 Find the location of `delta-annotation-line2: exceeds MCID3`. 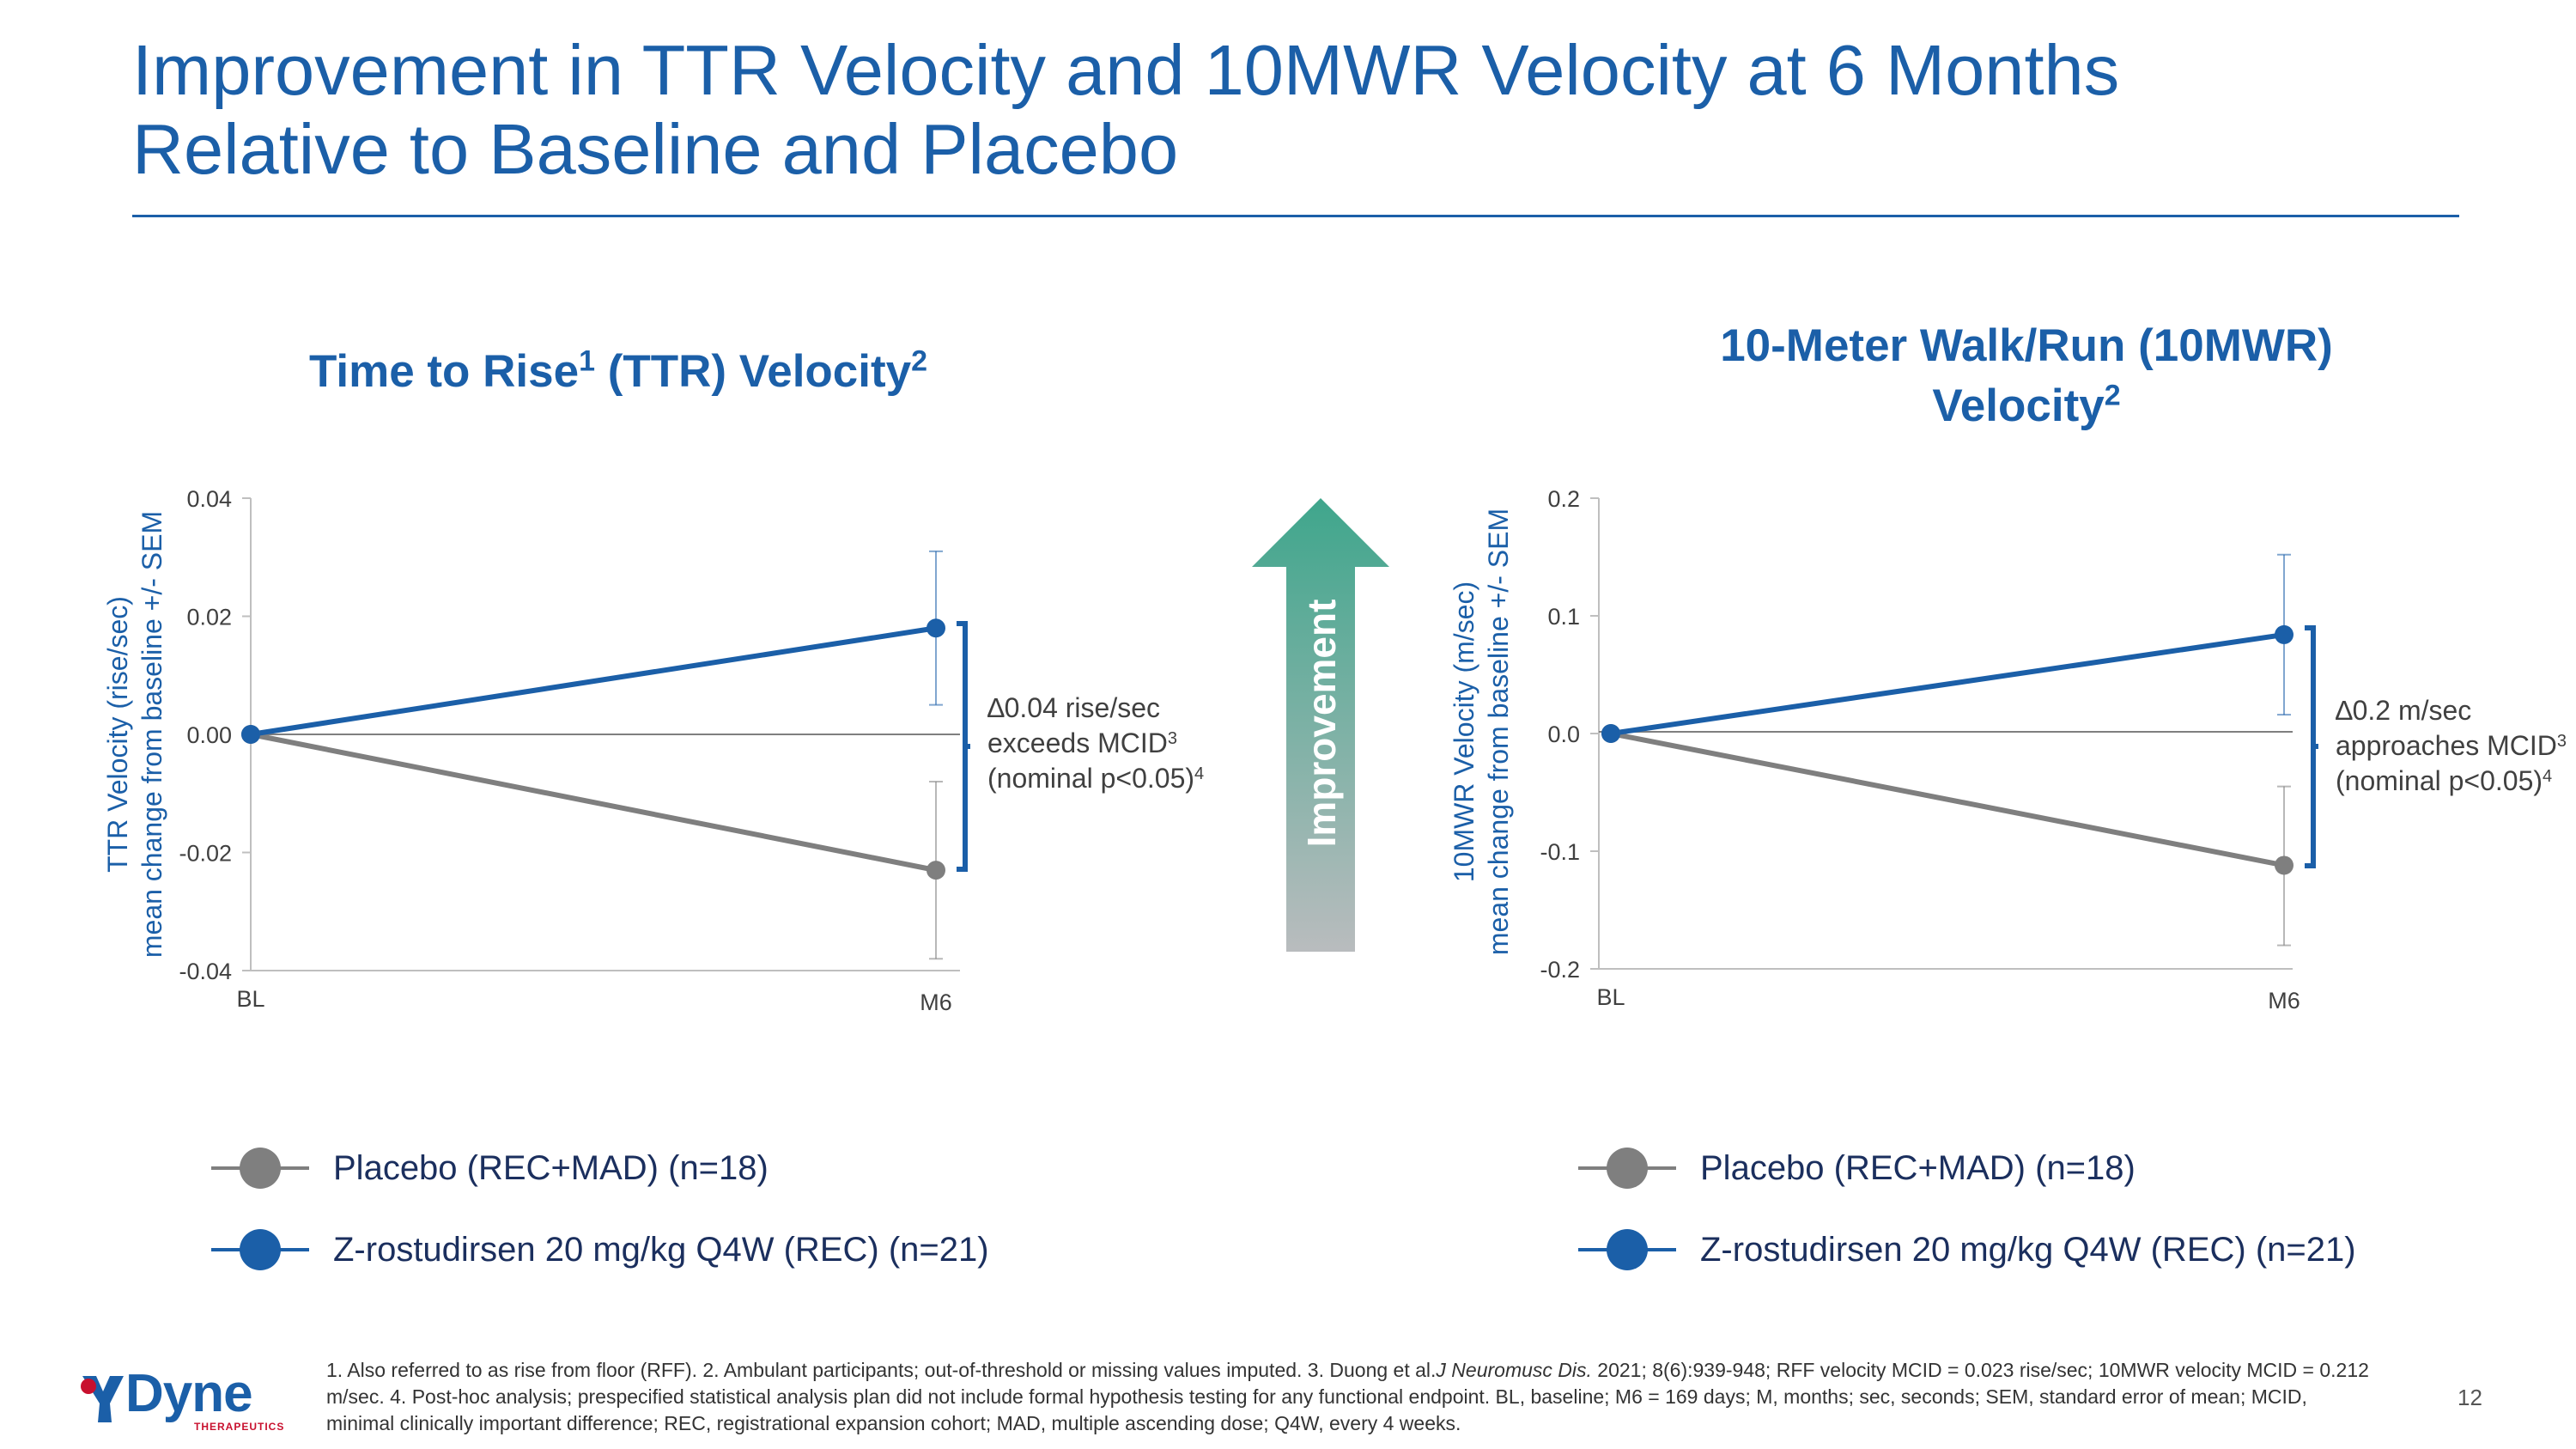

delta-annotation-line2: exceeds MCID3 is located at coordinates (1082, 743).